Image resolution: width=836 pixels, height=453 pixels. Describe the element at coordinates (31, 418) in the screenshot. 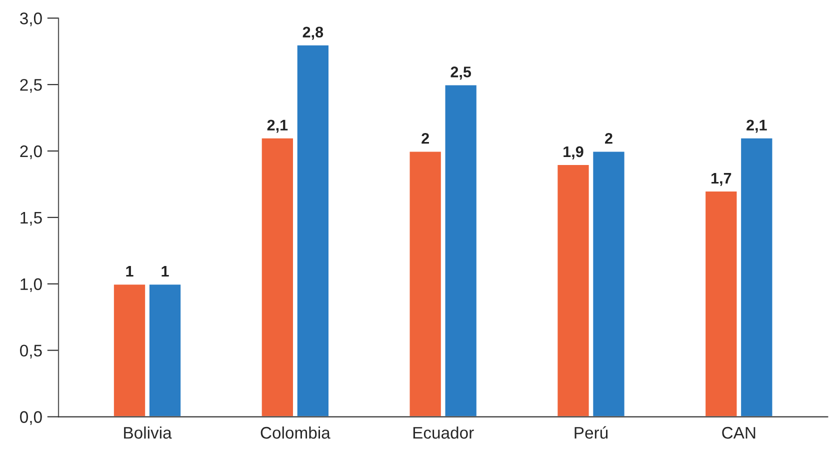

I see `y-tick-label: 0,0` at that location.